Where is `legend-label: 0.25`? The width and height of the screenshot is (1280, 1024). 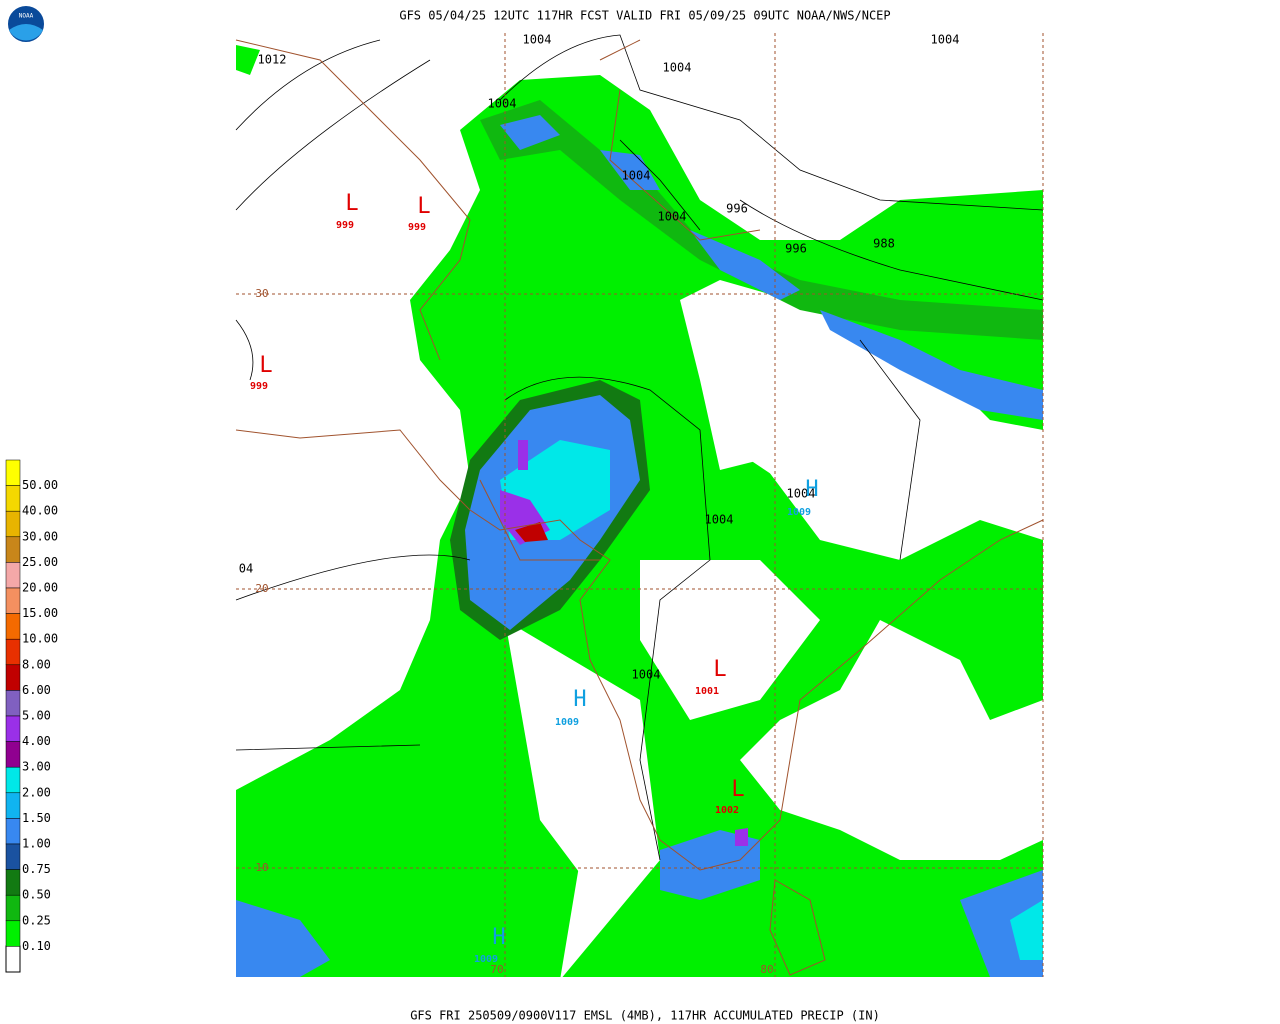
legend-label: 0.25 is located at coordinates (36, 920).